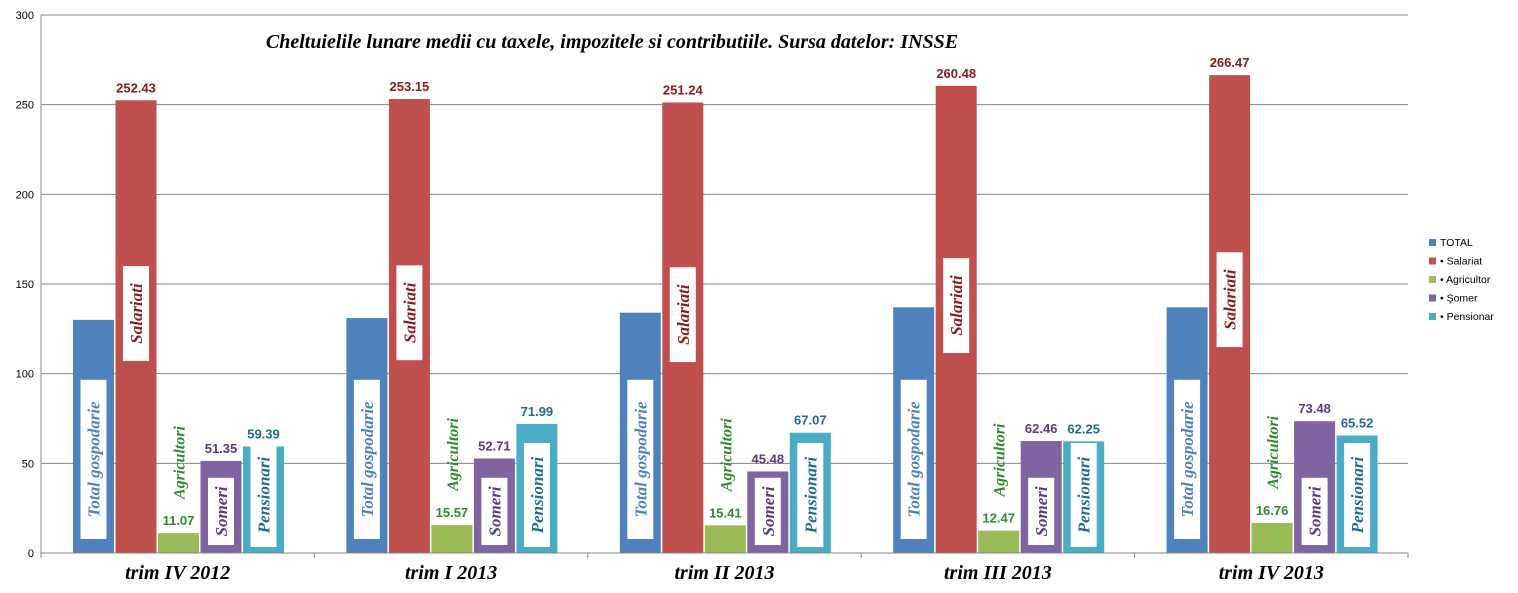 This screenshot has height=593, width=1518. I want to click on data-label: 59.39, so click(263, 433).